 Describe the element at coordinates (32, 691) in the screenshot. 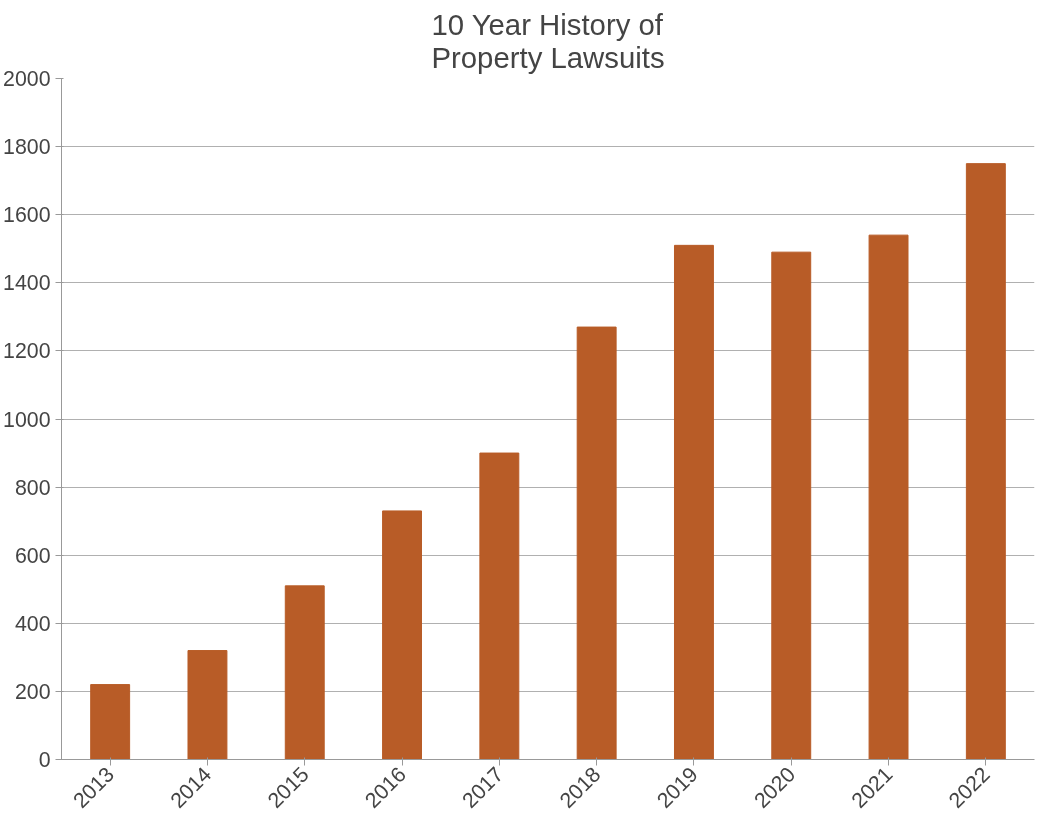

I see `y-tick-label: 200` at that location.